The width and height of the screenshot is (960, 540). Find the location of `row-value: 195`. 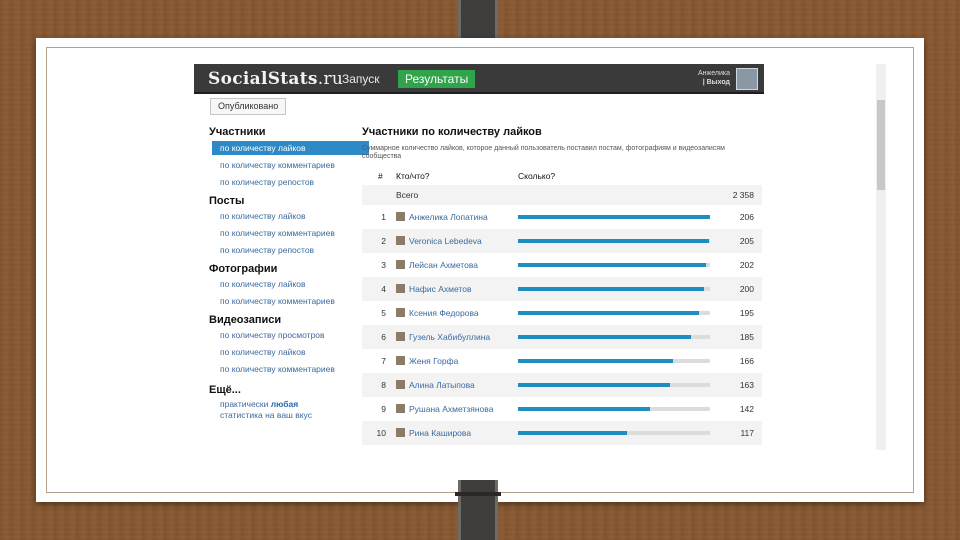

row-value: 195 is located at coordinates (746, 313).